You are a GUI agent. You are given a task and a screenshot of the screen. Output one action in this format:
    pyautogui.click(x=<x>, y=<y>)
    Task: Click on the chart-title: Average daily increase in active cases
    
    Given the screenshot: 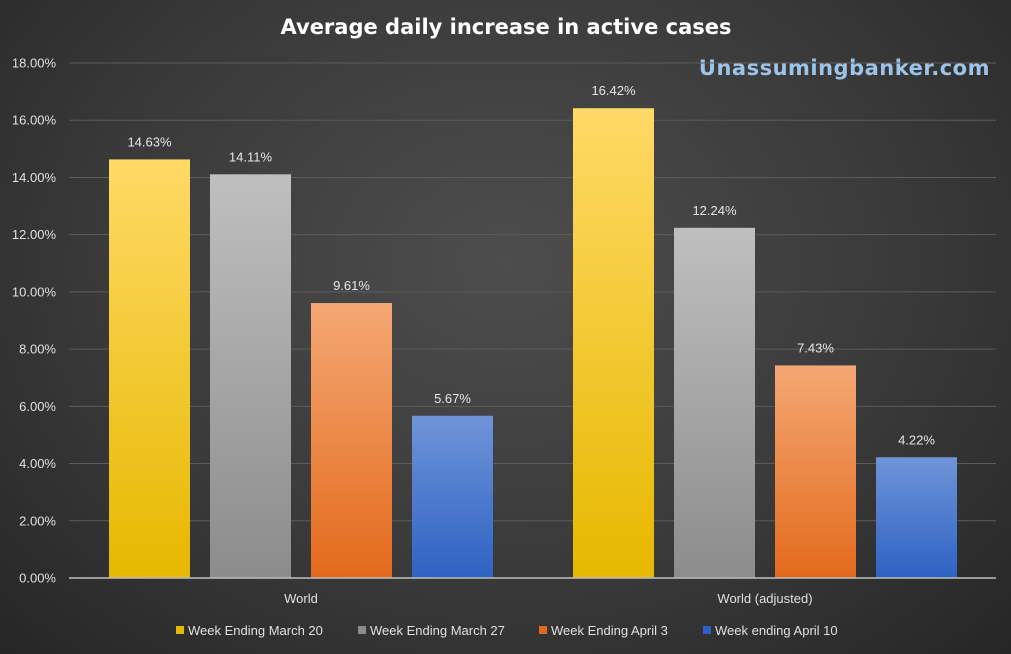 What is the action you would take?
    pyautogui.click(x=506, y=27)
    